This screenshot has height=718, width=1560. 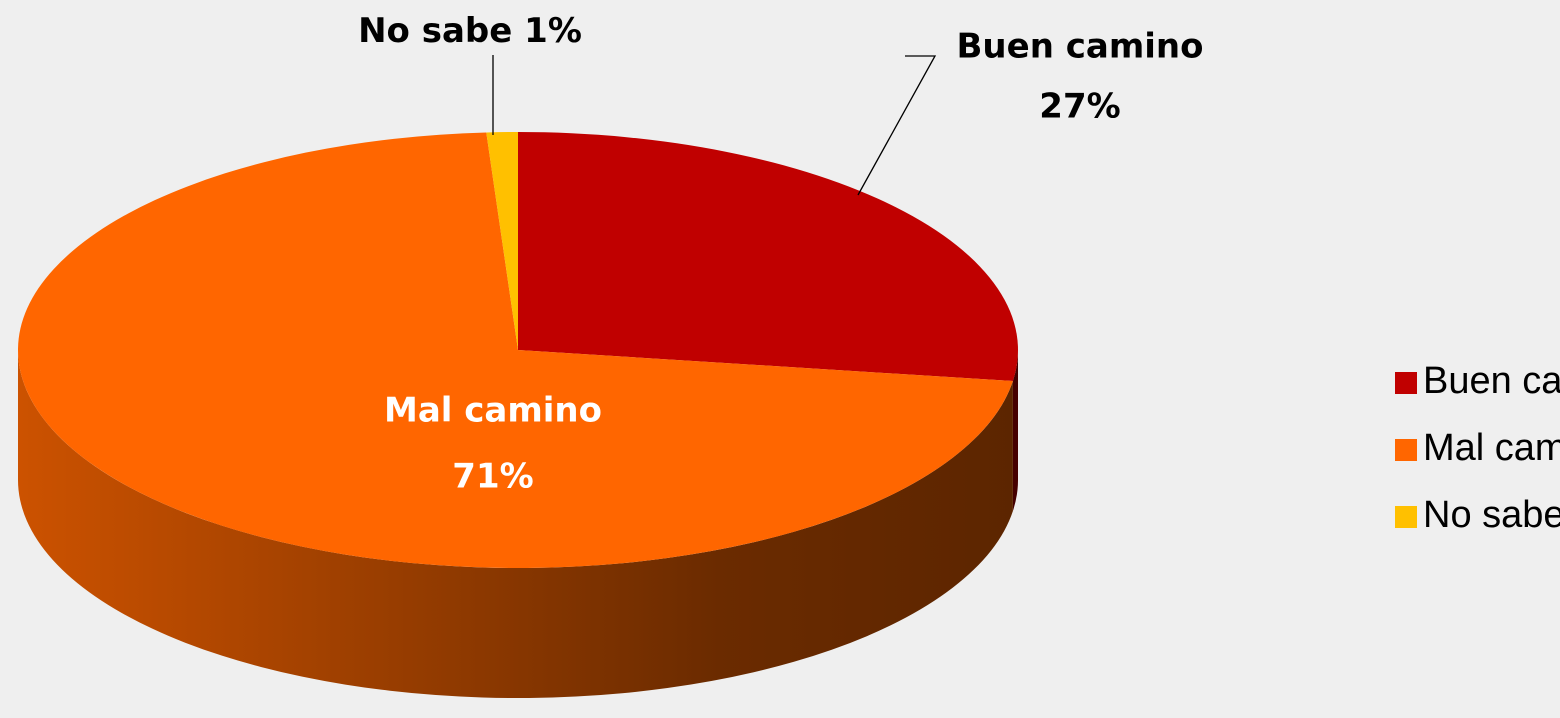 I want to click on leader-line, so click(x=897, y=125).